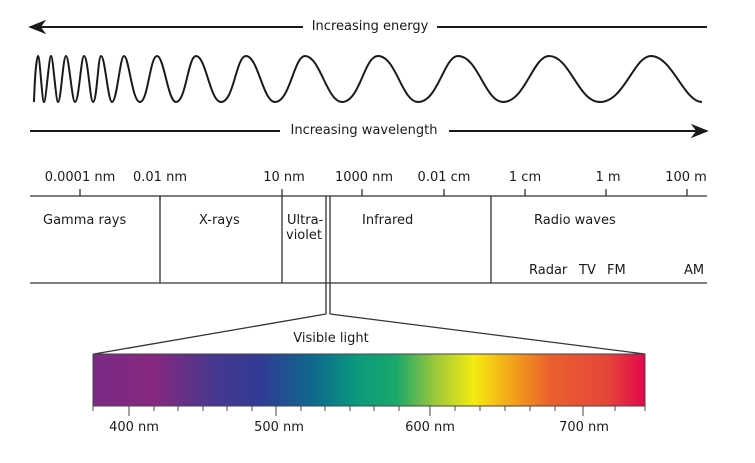  What do you see at coordinates (160, 177) in the screenshot?
I see `scale-label-0.01nm: 0.01 nm` at bounding box center [160, 177].